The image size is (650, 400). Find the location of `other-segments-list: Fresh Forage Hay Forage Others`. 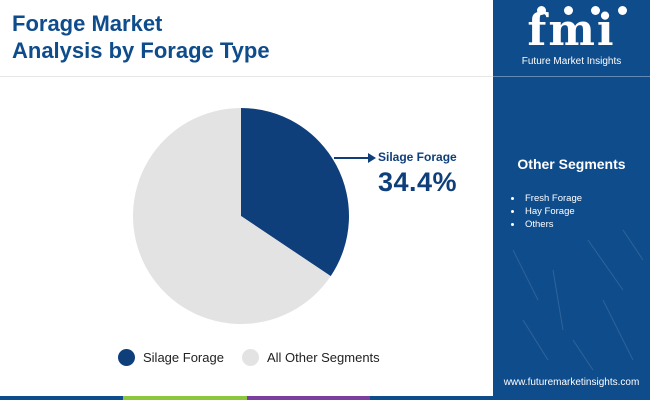

other-segments-list: Fresh Forage Hay Forage Others is located at coordinates (546, 211).